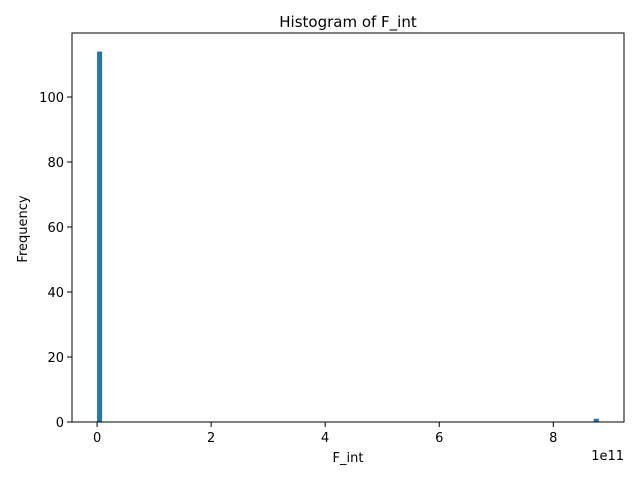 The height and width of the screenshot is (480, 640). I want to click on x-axis-label: F_int, so click(348, 458).